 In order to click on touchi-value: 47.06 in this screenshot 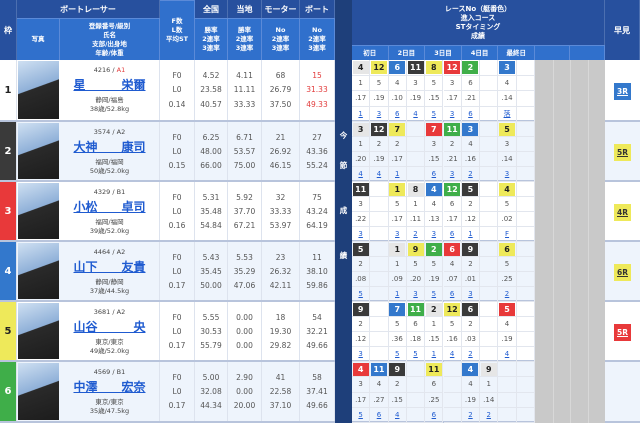, I will do `click(244, 285)`.